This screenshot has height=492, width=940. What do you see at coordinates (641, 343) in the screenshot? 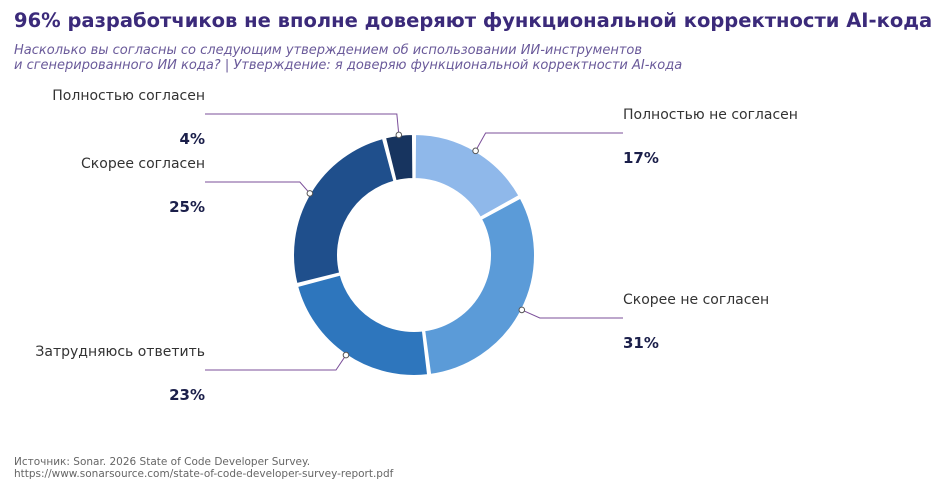
I see `slice-value-2: 31%` at bounding box center [641, 343].